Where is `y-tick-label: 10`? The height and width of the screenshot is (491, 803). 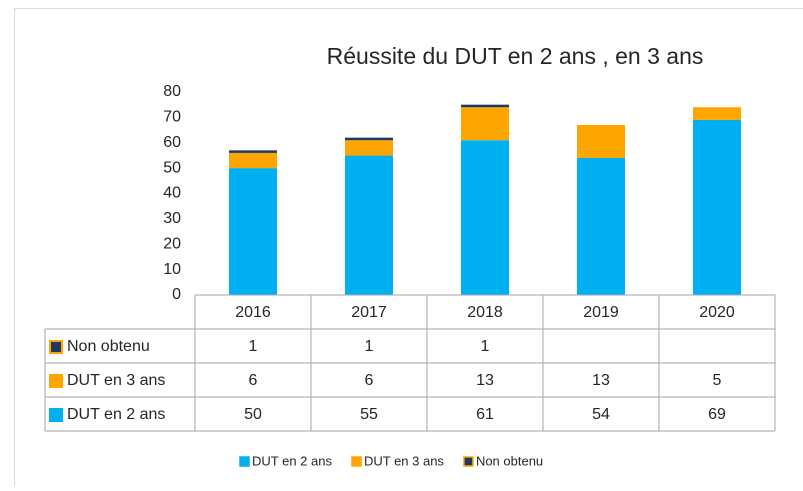
y-tick-label: 10 is located at coordinates (172, 269).